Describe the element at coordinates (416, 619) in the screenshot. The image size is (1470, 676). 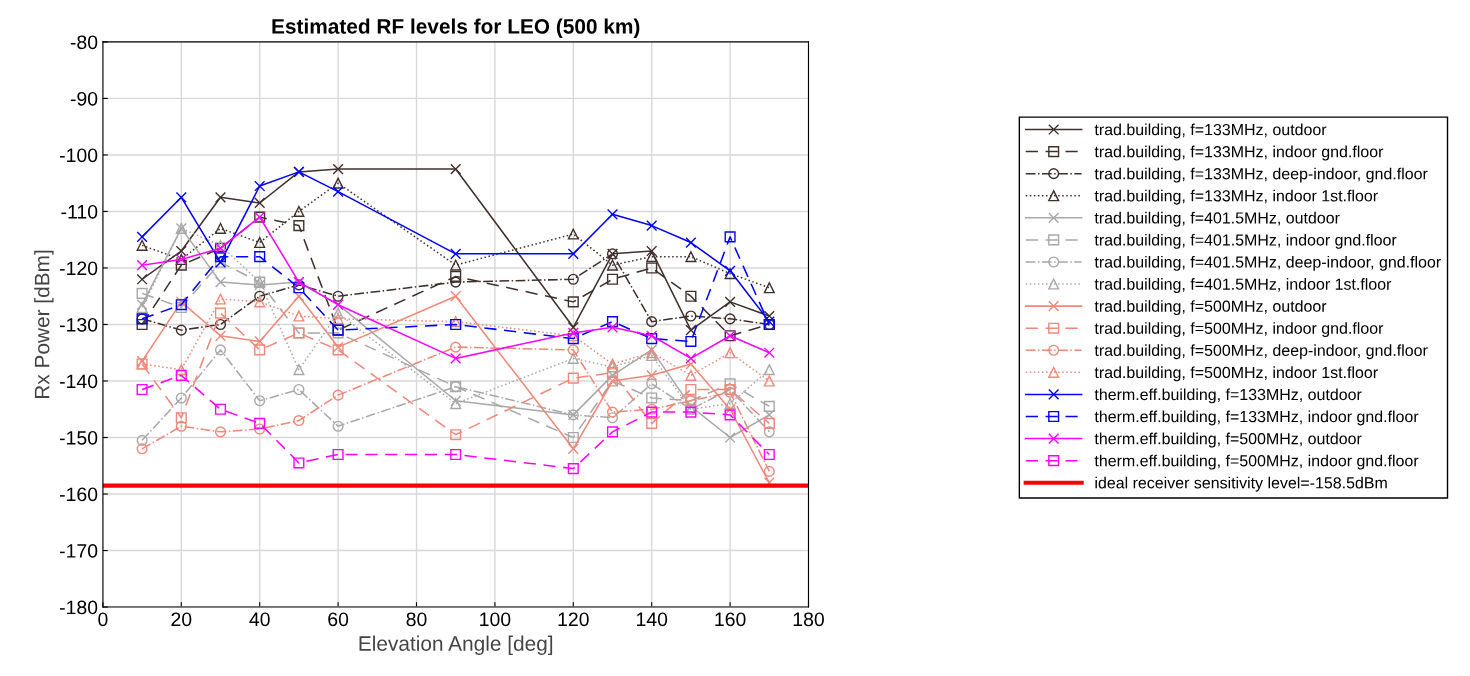
I see `x-tick-label: 80` at that location.